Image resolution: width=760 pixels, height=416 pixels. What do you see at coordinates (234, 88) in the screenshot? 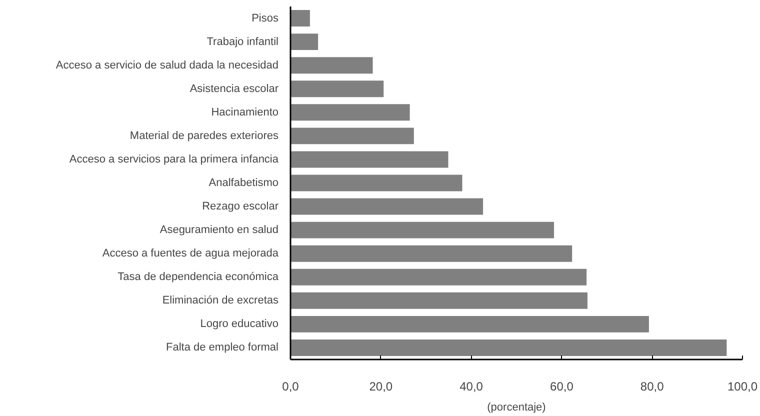
I see `y-tick-label: Asistencia escolar` at bounding box center [234, 88].